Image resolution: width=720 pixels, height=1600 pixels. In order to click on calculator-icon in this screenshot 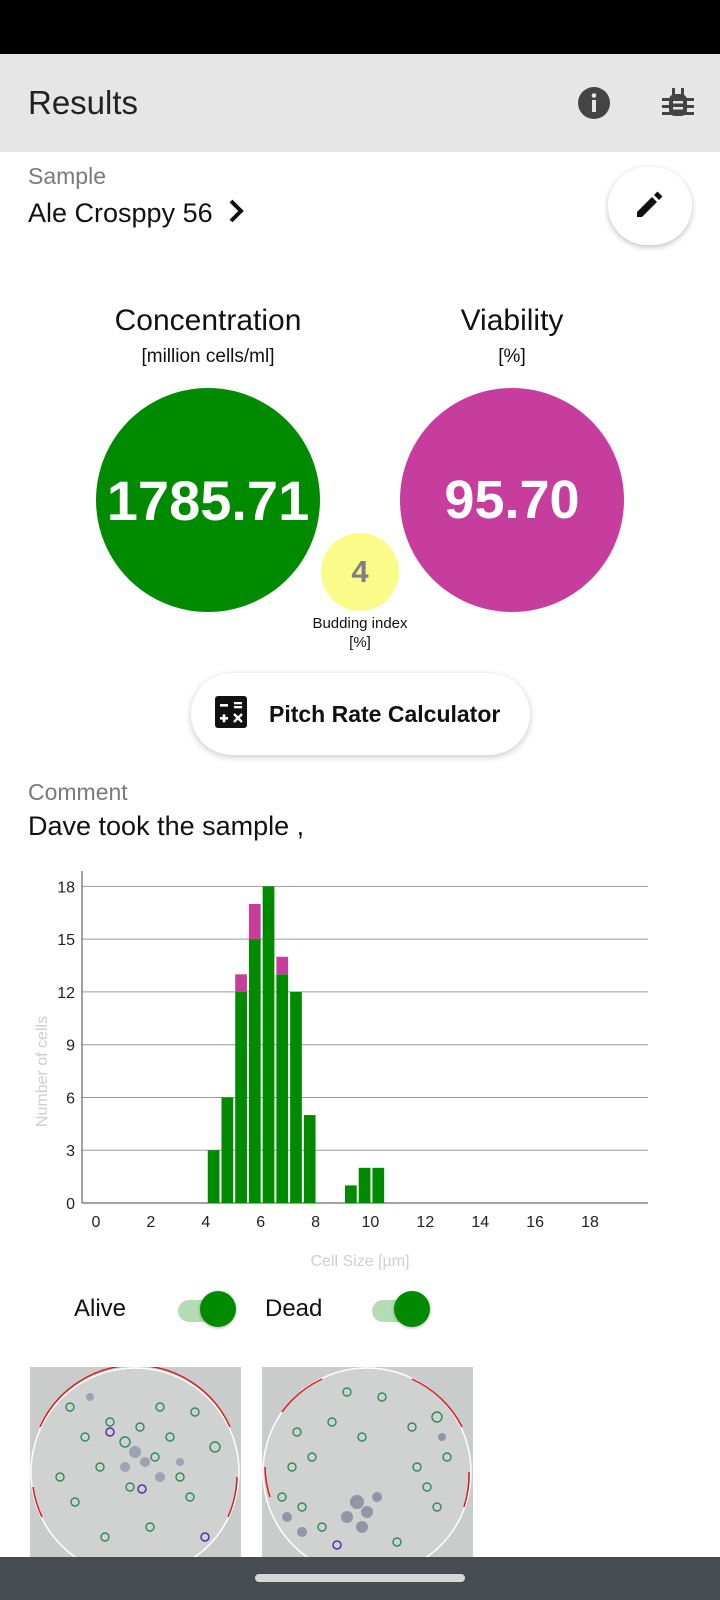, I will do `click(231, 714)`.